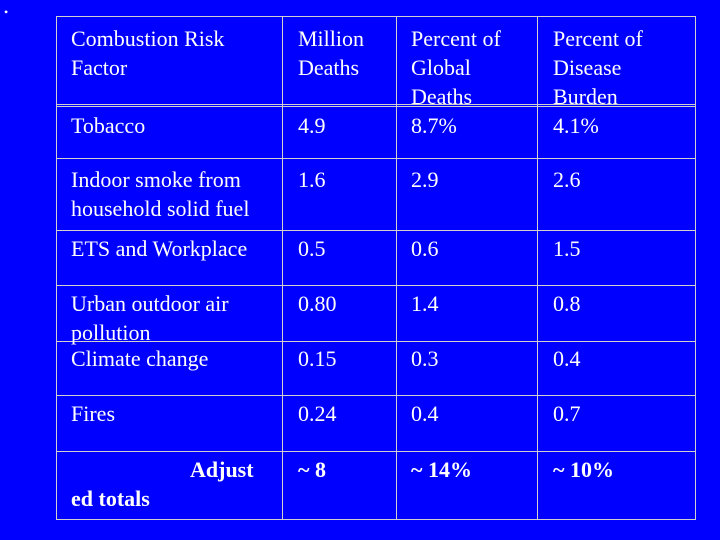  I want to click on row-million-deaths: 0.24, so click(317, 413).